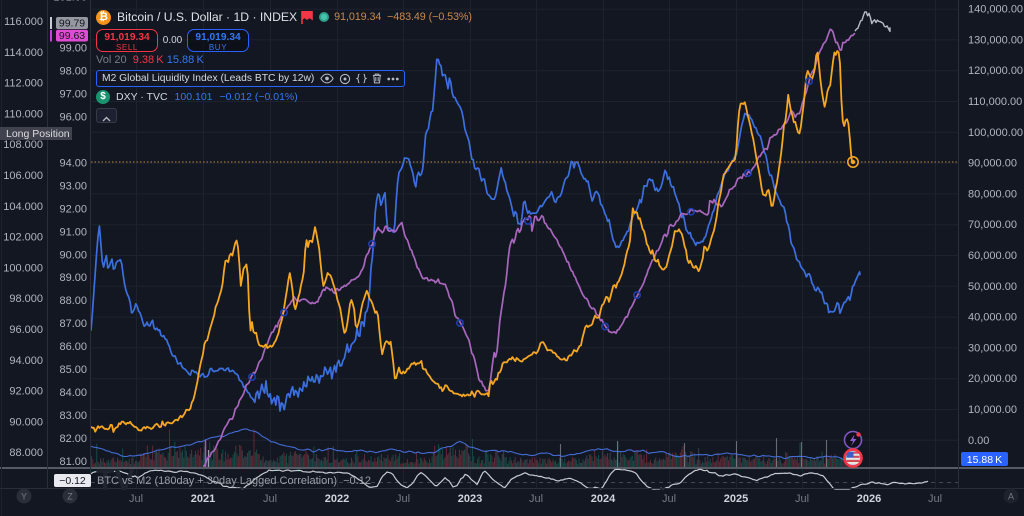 This screenshot has height=516, width=1024. I want to click on svg-text: 116.000, so click(23, 22).